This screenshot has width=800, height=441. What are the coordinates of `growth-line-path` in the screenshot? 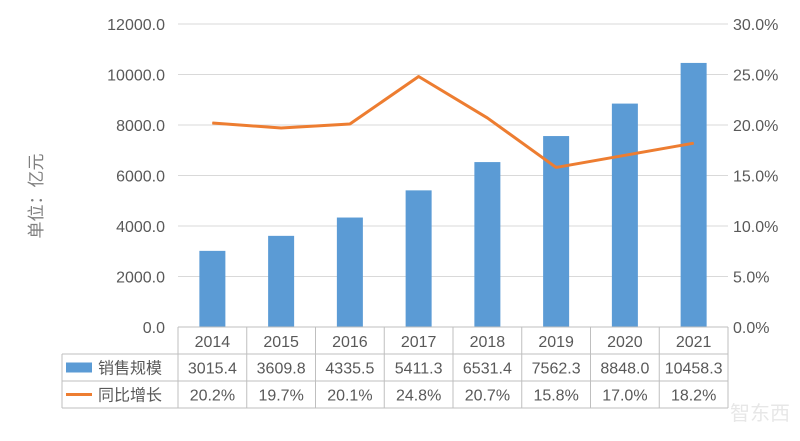 It's located at (453, 122).